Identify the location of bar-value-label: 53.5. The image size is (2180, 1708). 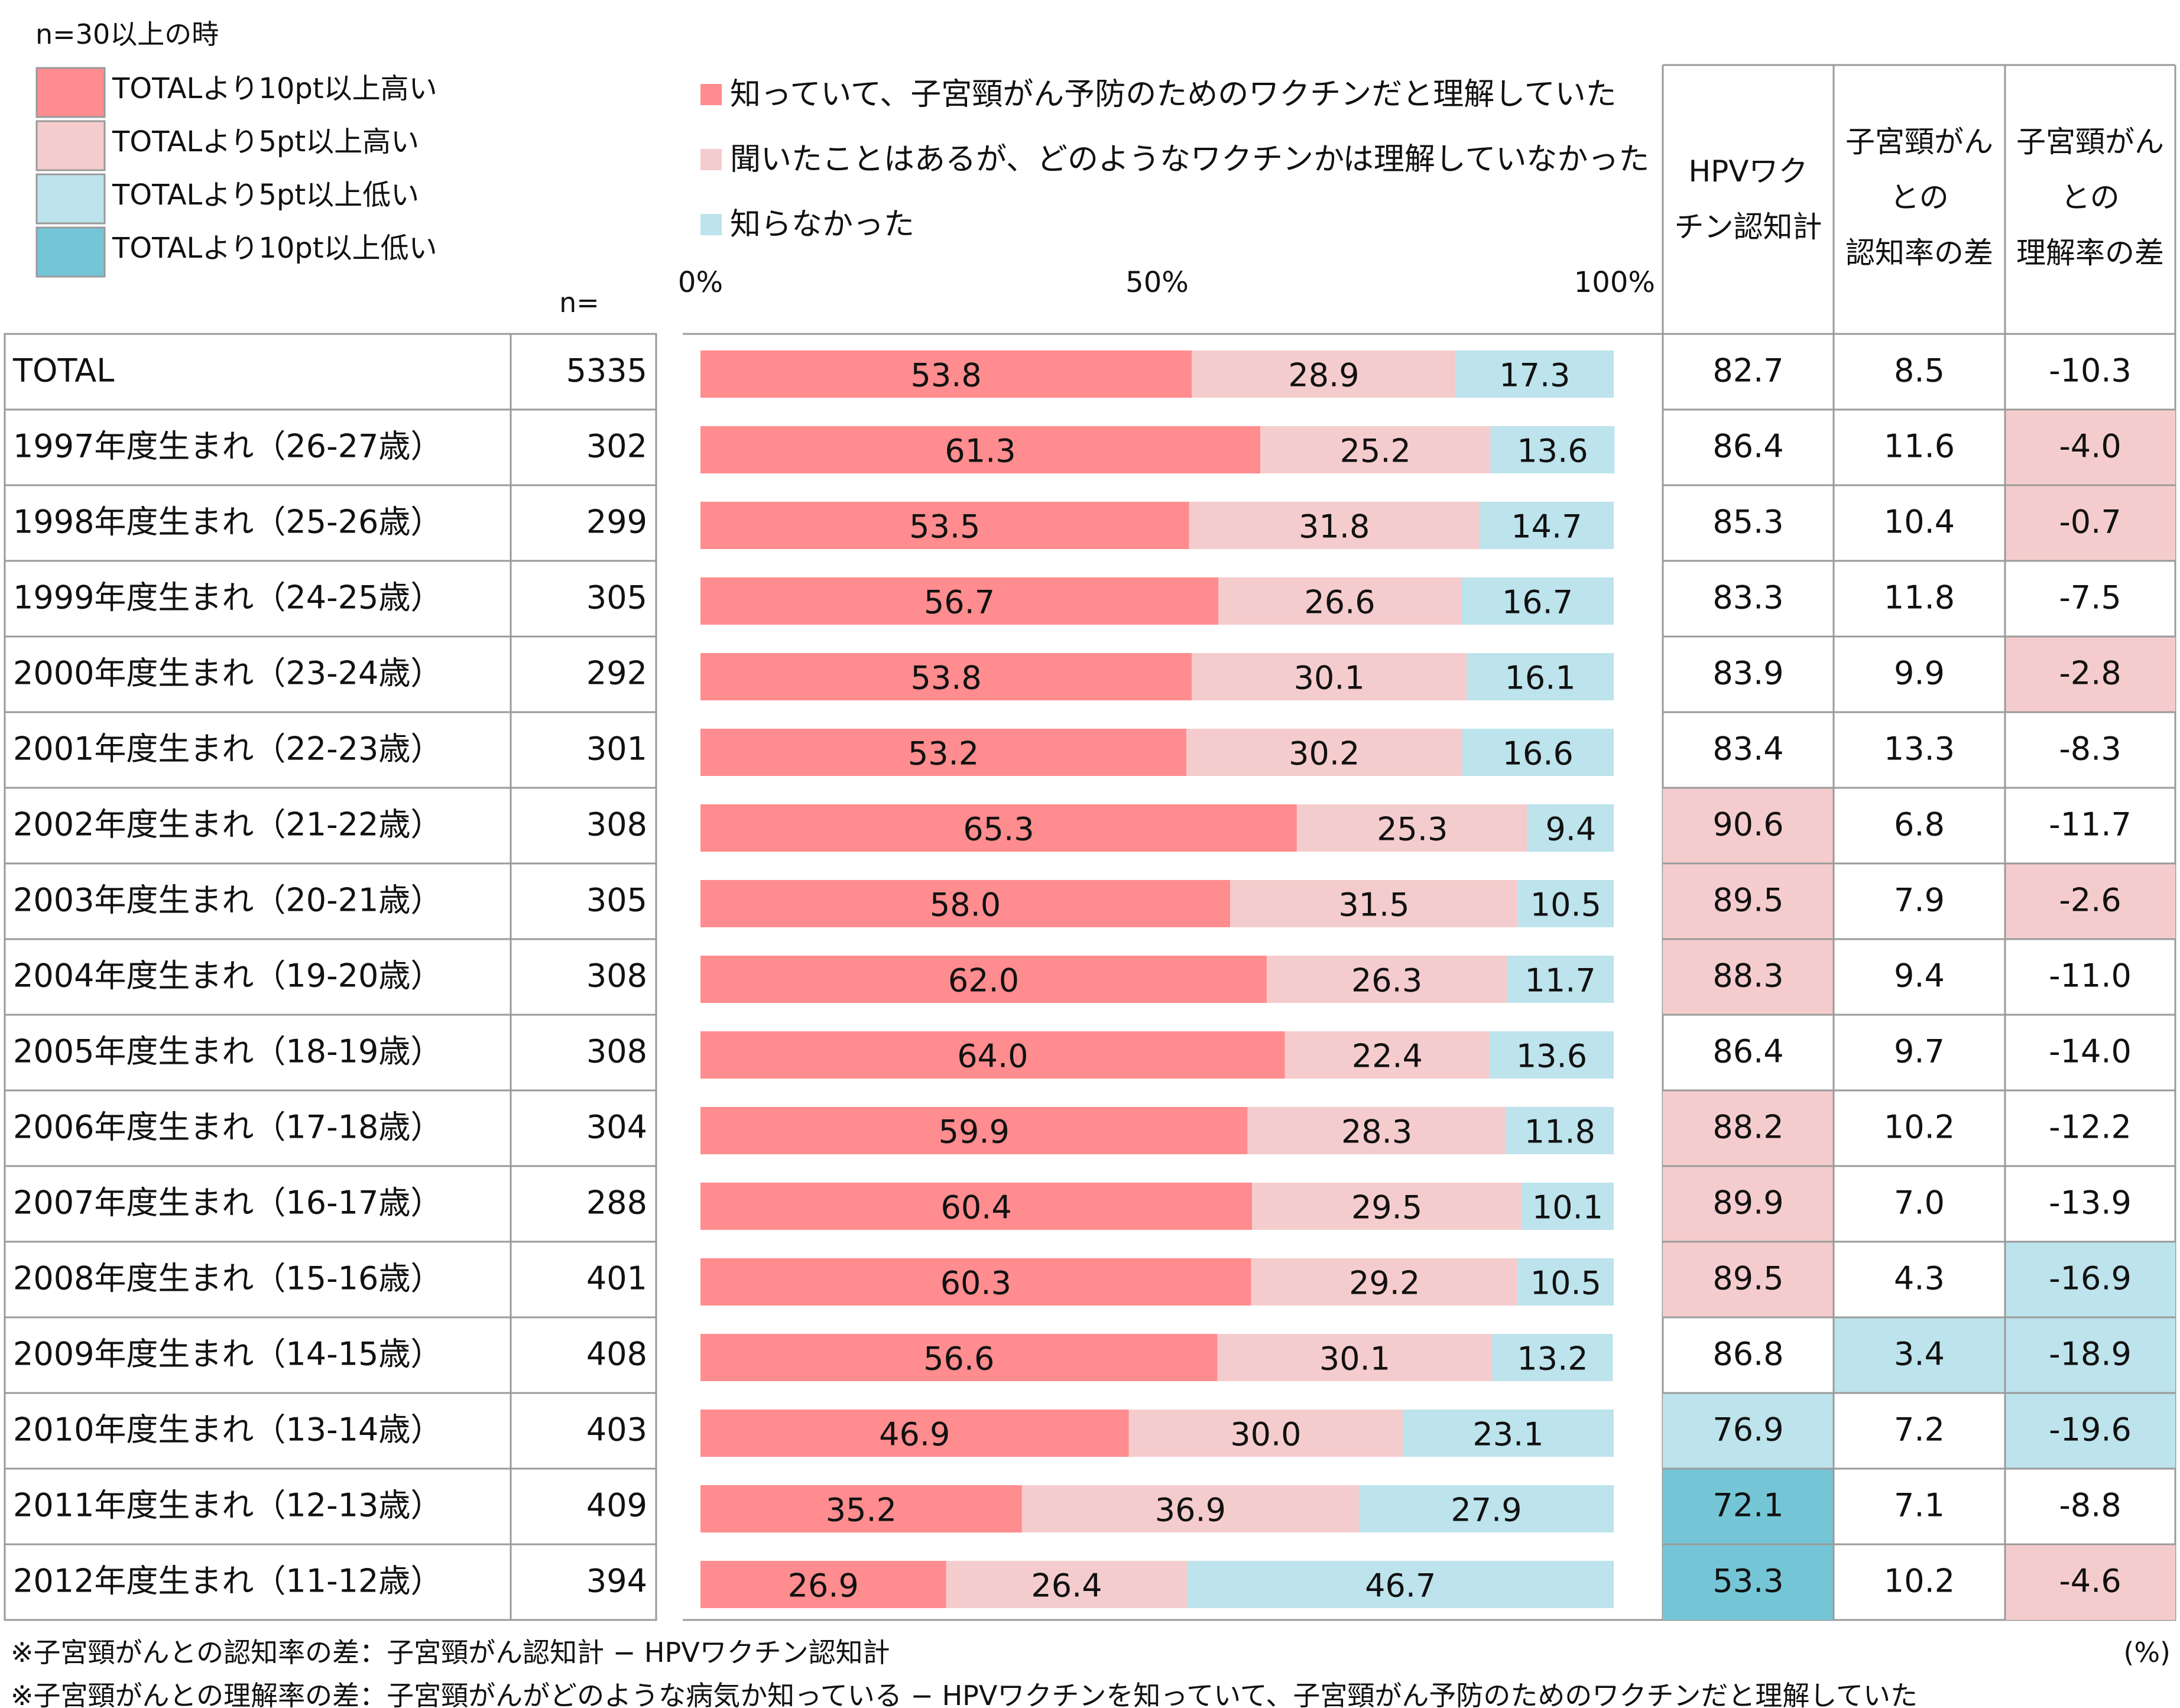
(944, 526).